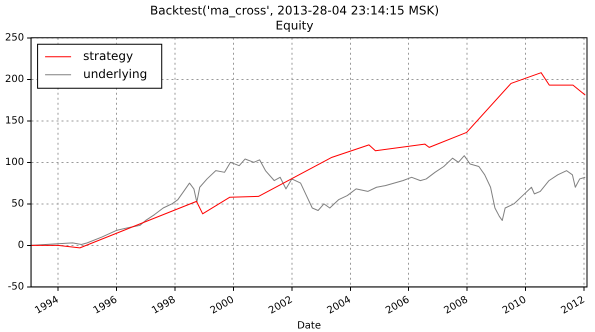 The image size is (595, 332). What do you see at coordinates (21, 245) in the screenshot?
I see `y-tick-label: 0` at bounding box center [21, 245].